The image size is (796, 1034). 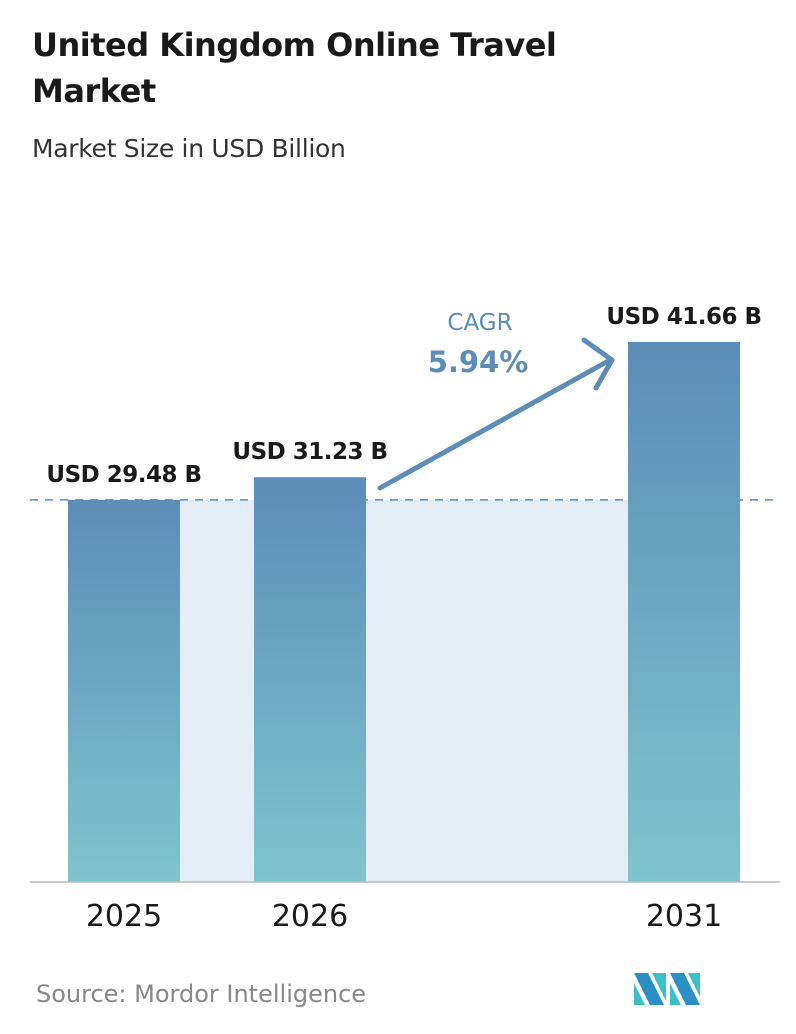 What do you see at coordinates (309, 452) in the screenshot?
I see `data-label: USD 31.23 B` at bounding box center [309, 452].